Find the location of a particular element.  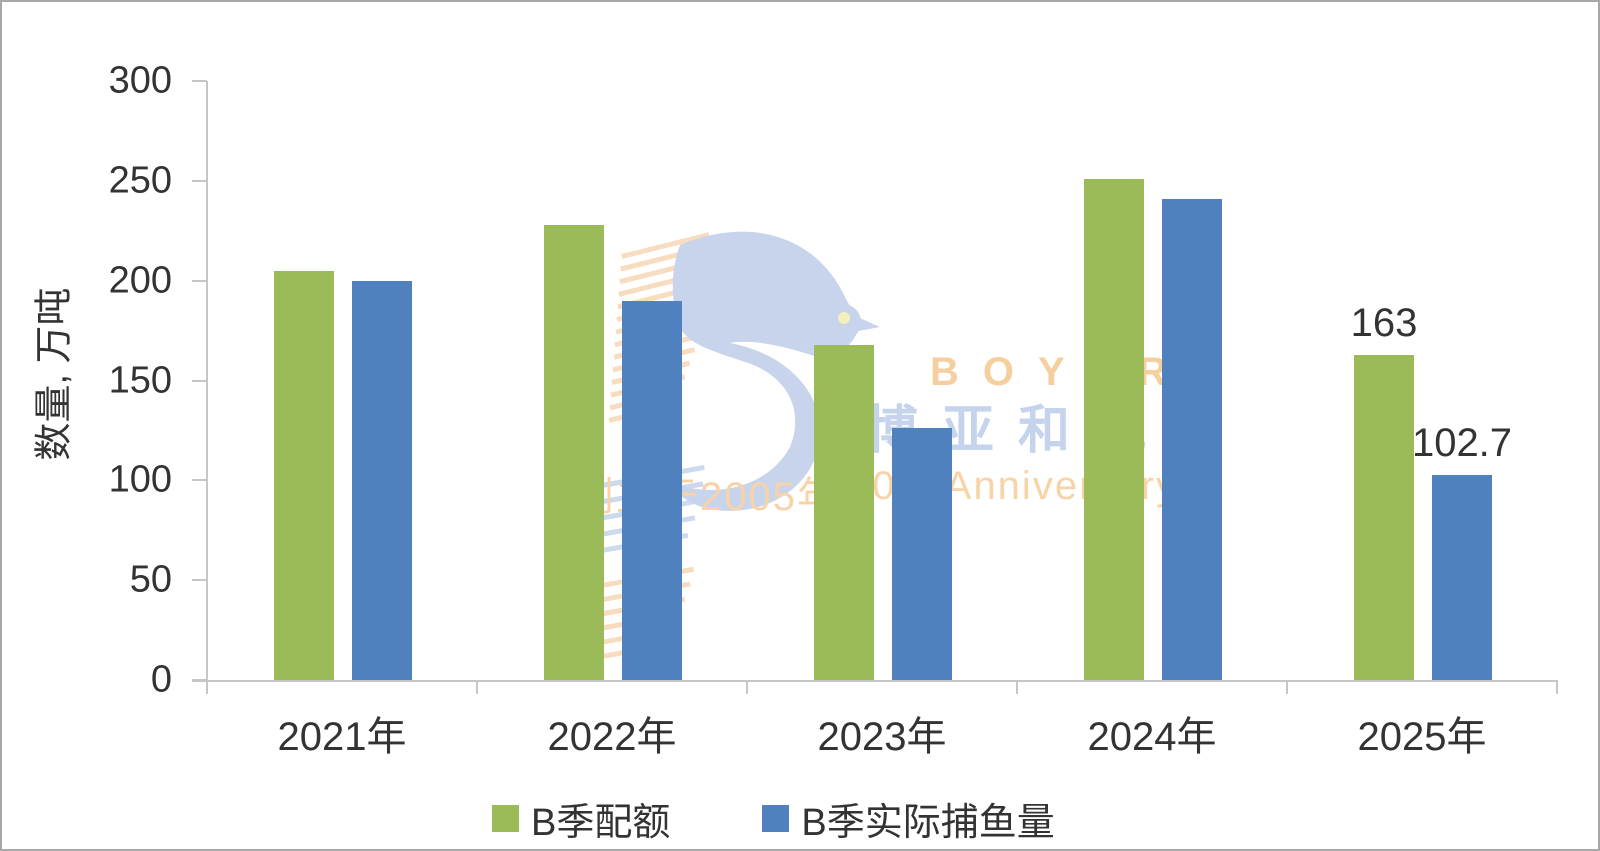

legend-label-quota: B季配额 is located at coordinates (601, 823).